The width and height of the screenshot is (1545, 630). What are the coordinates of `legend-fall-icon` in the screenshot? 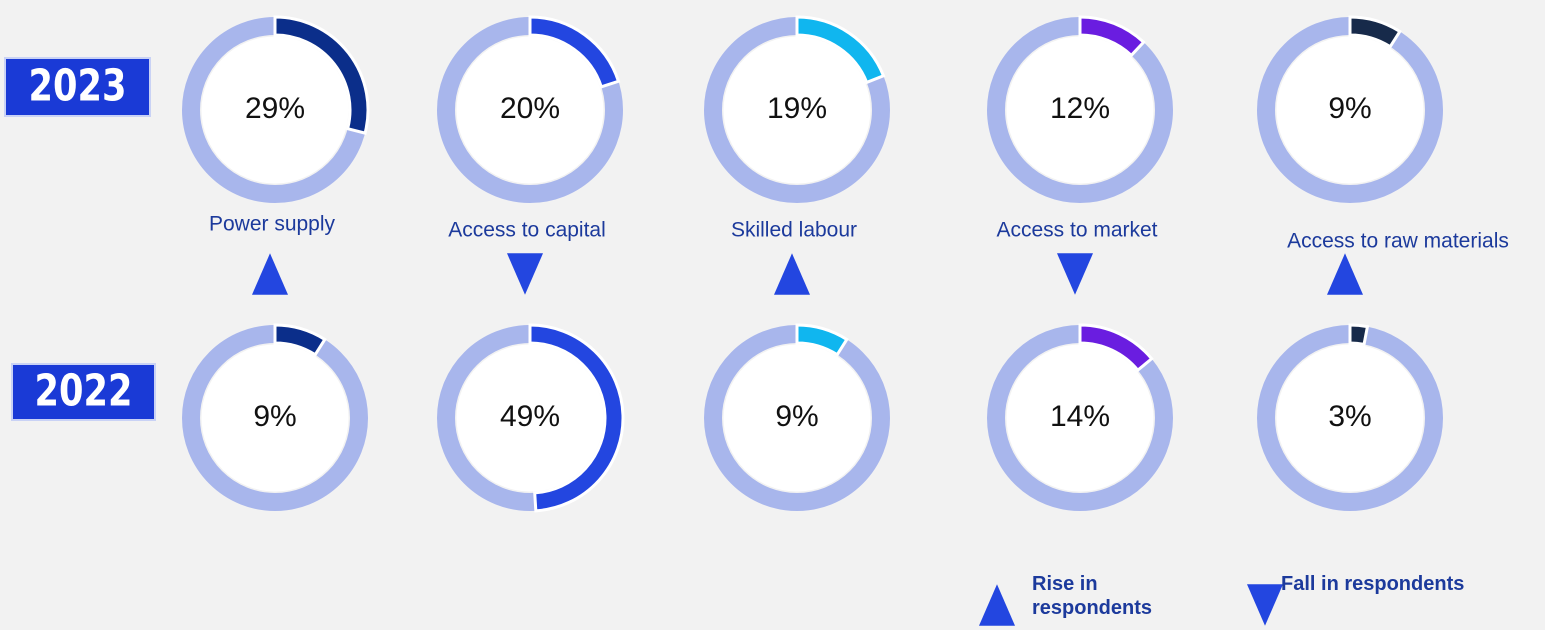 It's located at (1265, 605).